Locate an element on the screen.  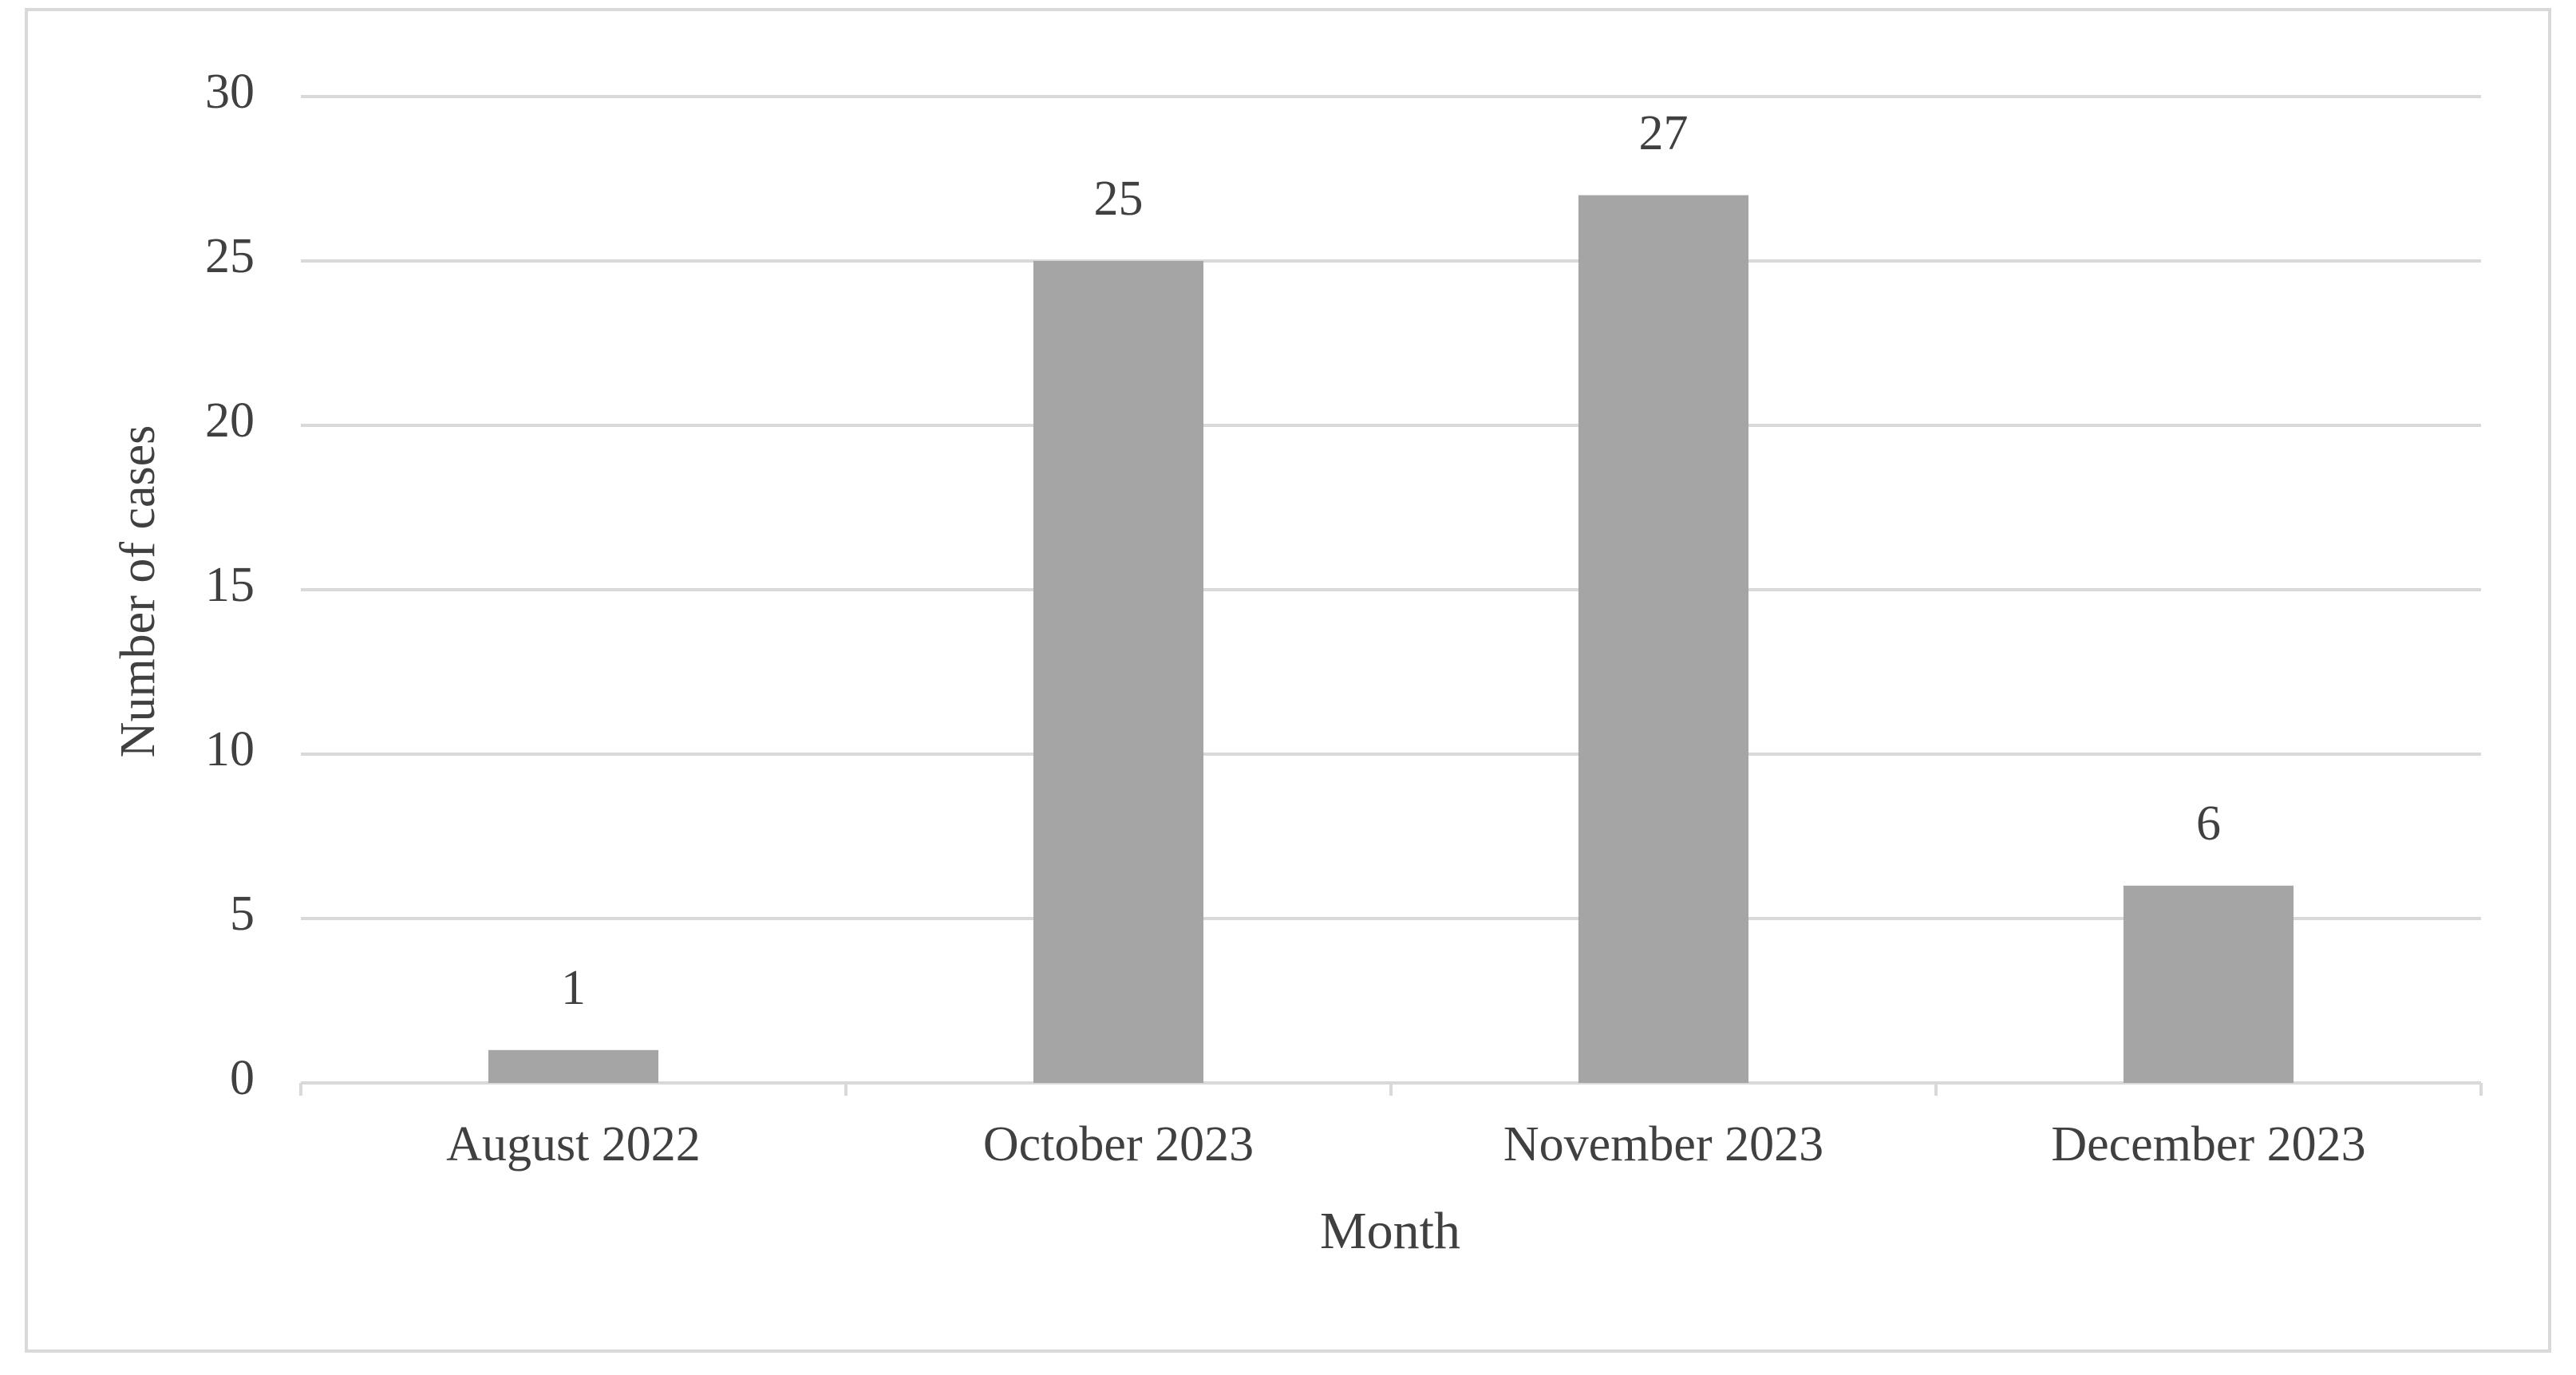
x-tick-label: December 2023 is located at coordinates (2208, 1144).